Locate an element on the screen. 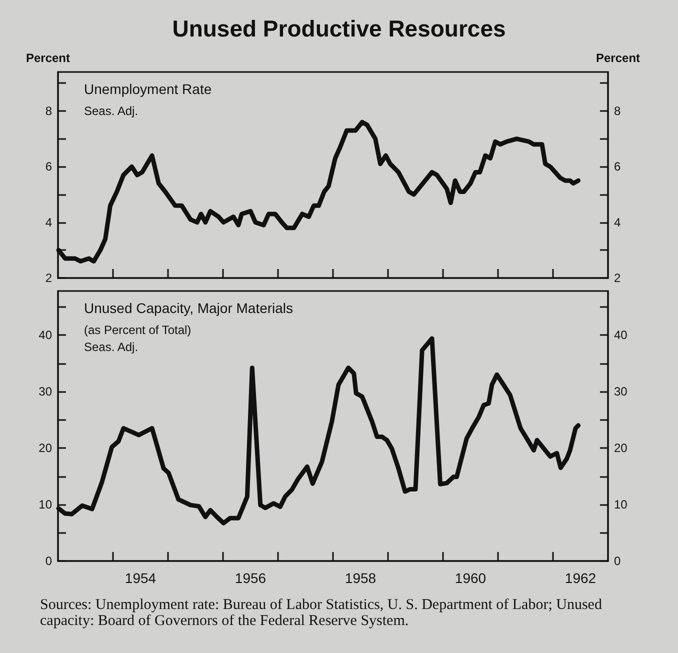  x-tick-label: 1960 is located at coordinates (470, 578).